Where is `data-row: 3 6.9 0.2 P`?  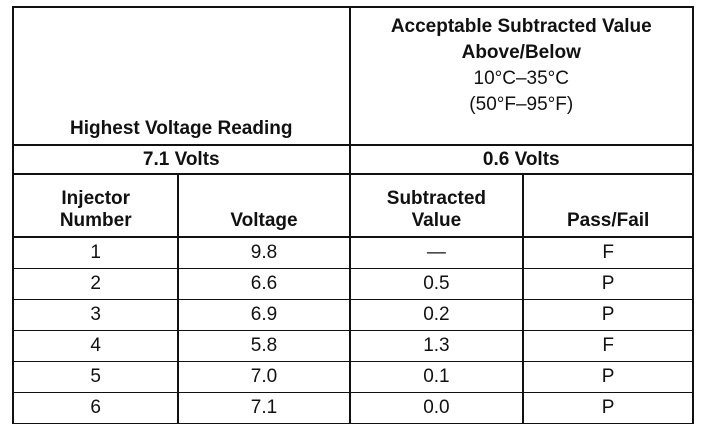
data-row: 3 6.9 0.2 P is located at coordinates (352, 315).